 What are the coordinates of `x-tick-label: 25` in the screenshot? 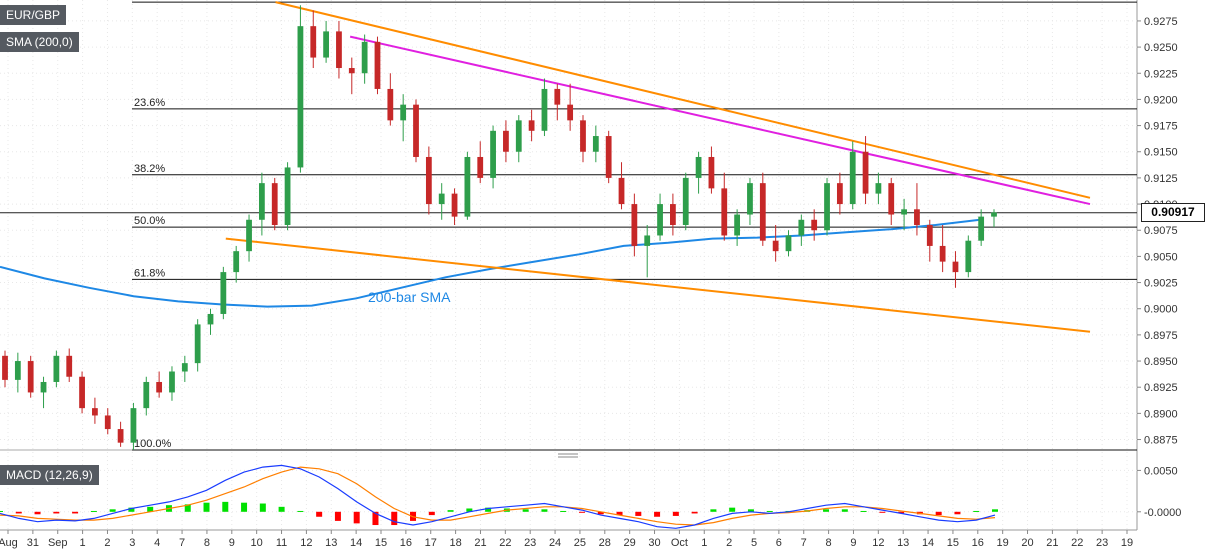 It's located at (580, 543).